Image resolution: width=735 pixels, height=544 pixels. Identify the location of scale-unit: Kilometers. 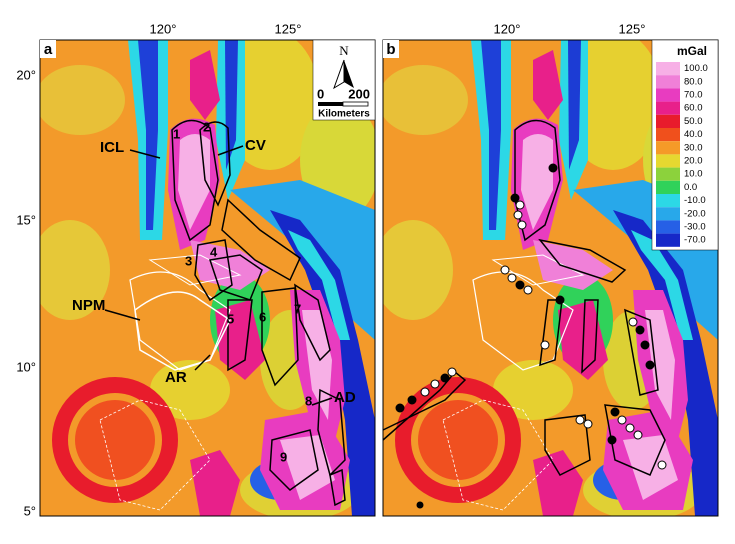
(344, 114).